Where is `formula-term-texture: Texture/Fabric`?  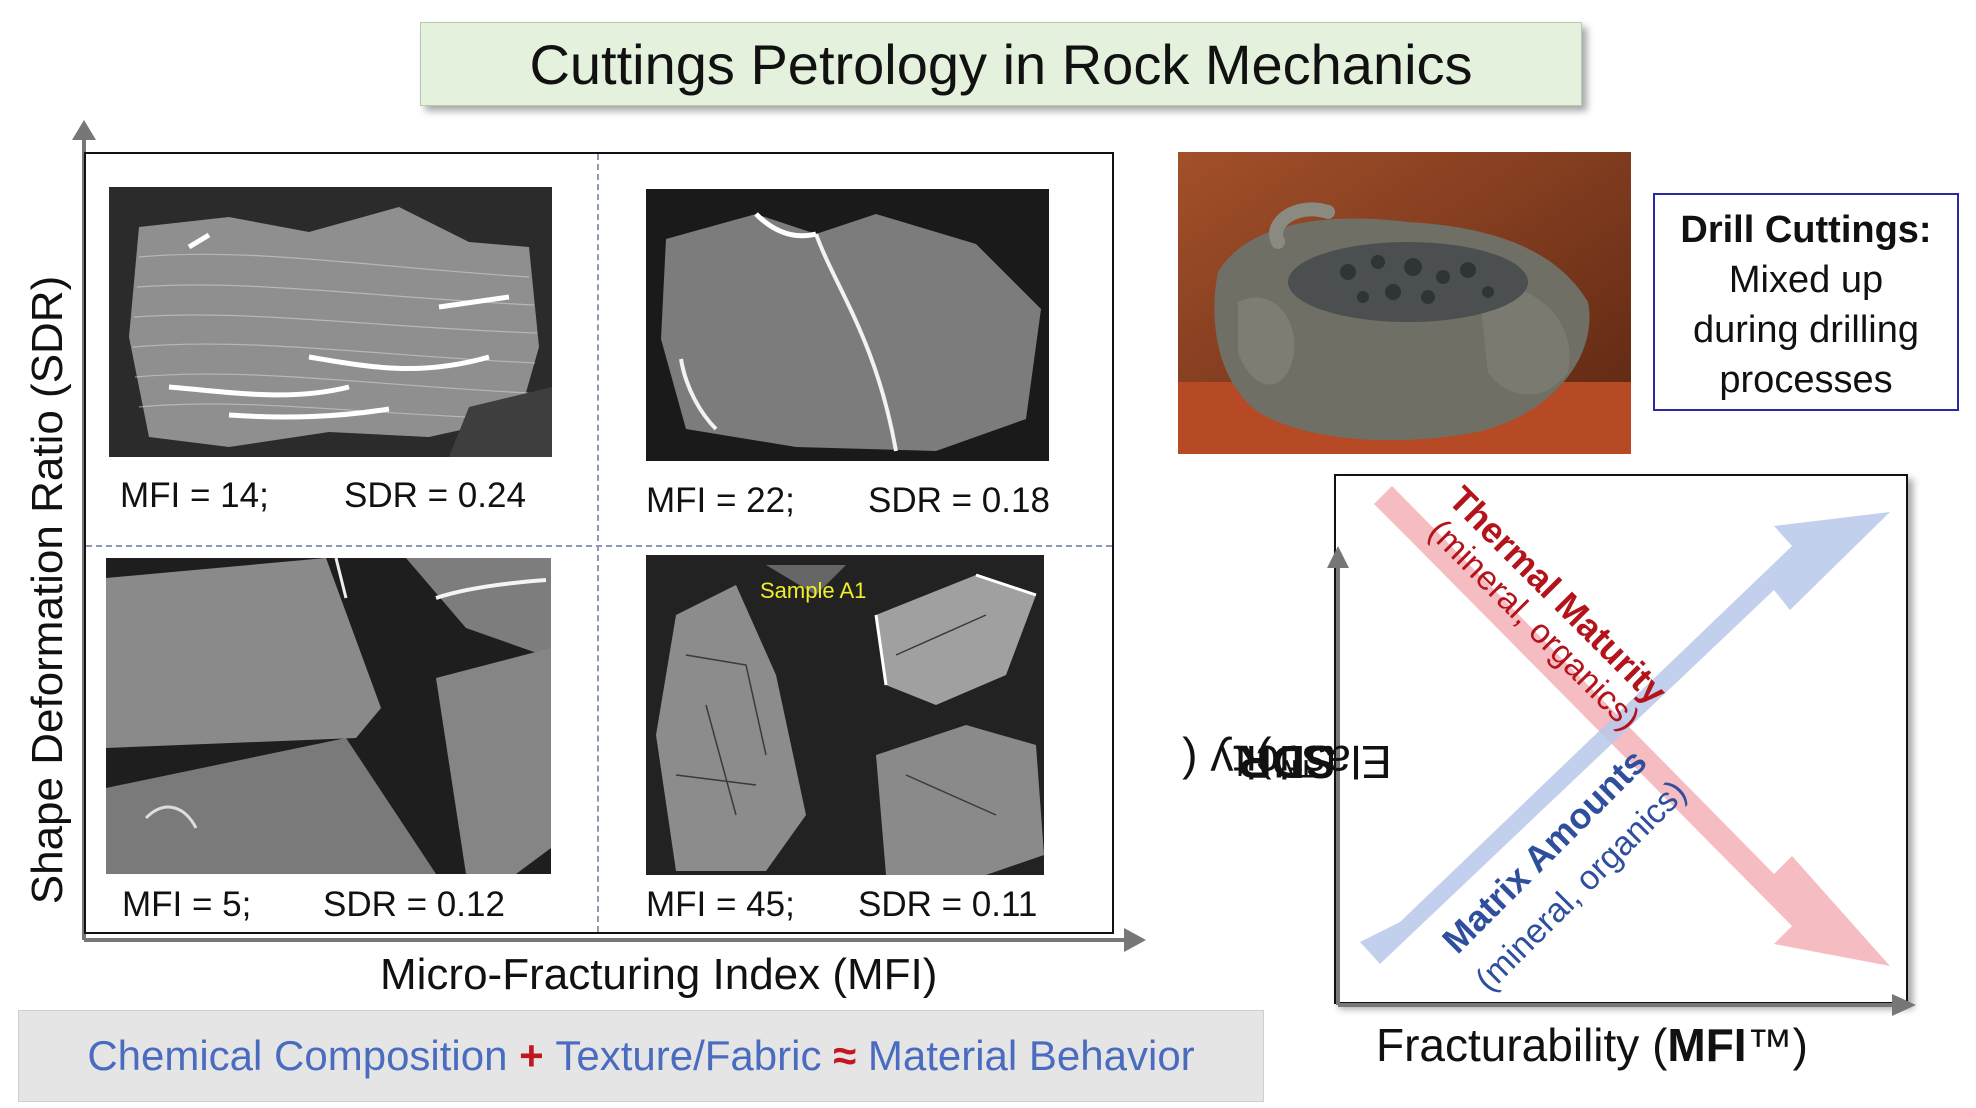
formula-term-texture: Texture/Fabric is located at coordinates (688, 1055).